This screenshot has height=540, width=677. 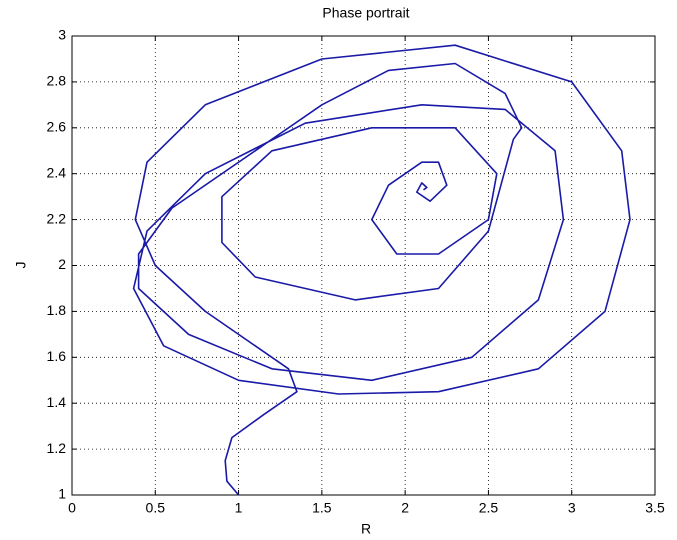 What do you see at coordinates (489, 508) in the screenshot?
I see `x-tick-label: 2.5` at bounding box center [489, 508].